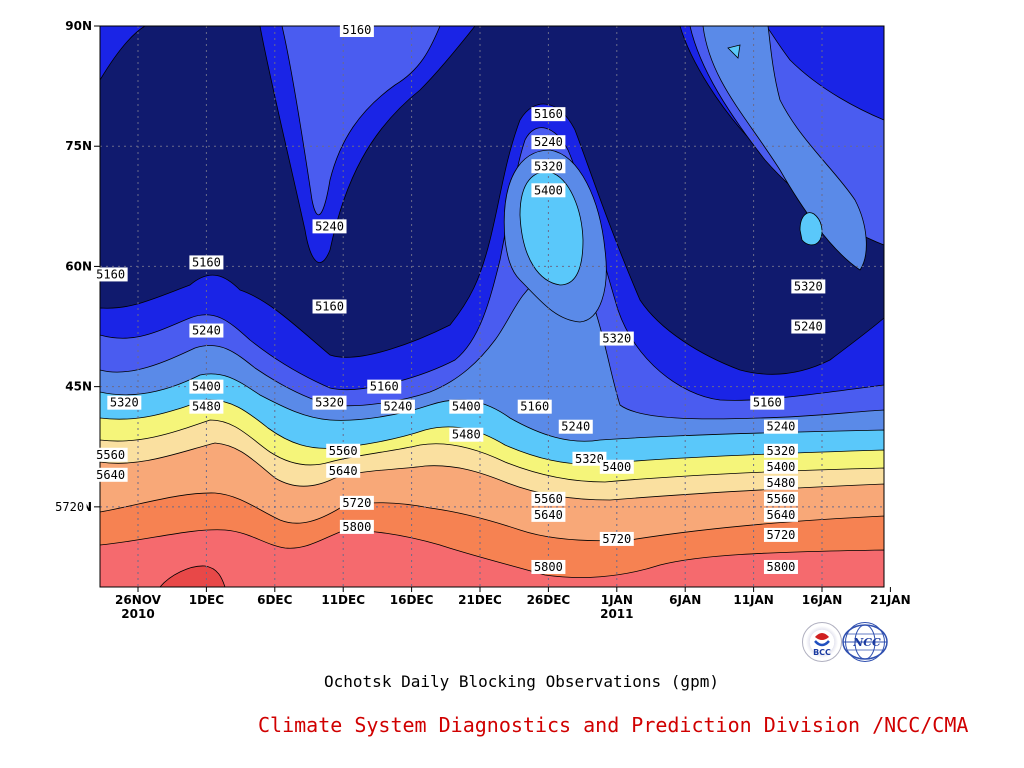 The height and width of the screenshot is (768, 1024). Describe the element at coordinates (466, 435) in the screenshot. I see `contour-label-text: 5480` at that location.